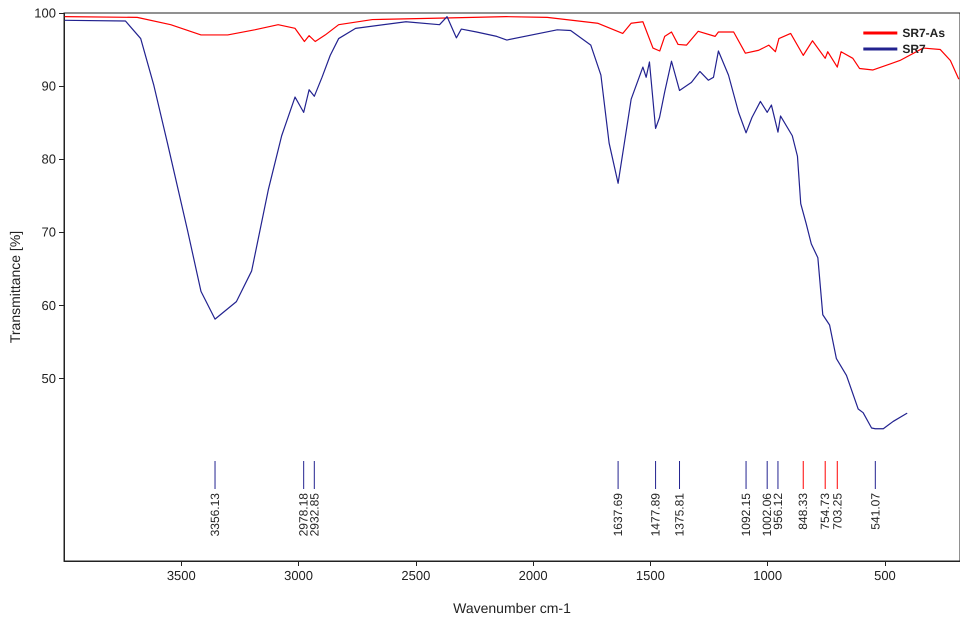 Image resolution: width=960 pixels, height=628 pixels. What do you see at coordinates (512, 48) in the screenshot?
I see `line-series` at bounding box center [512, 48].